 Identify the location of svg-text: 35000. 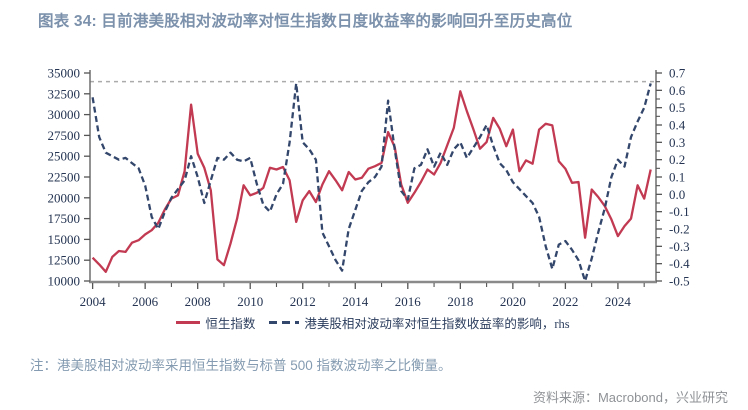
(64, 73).